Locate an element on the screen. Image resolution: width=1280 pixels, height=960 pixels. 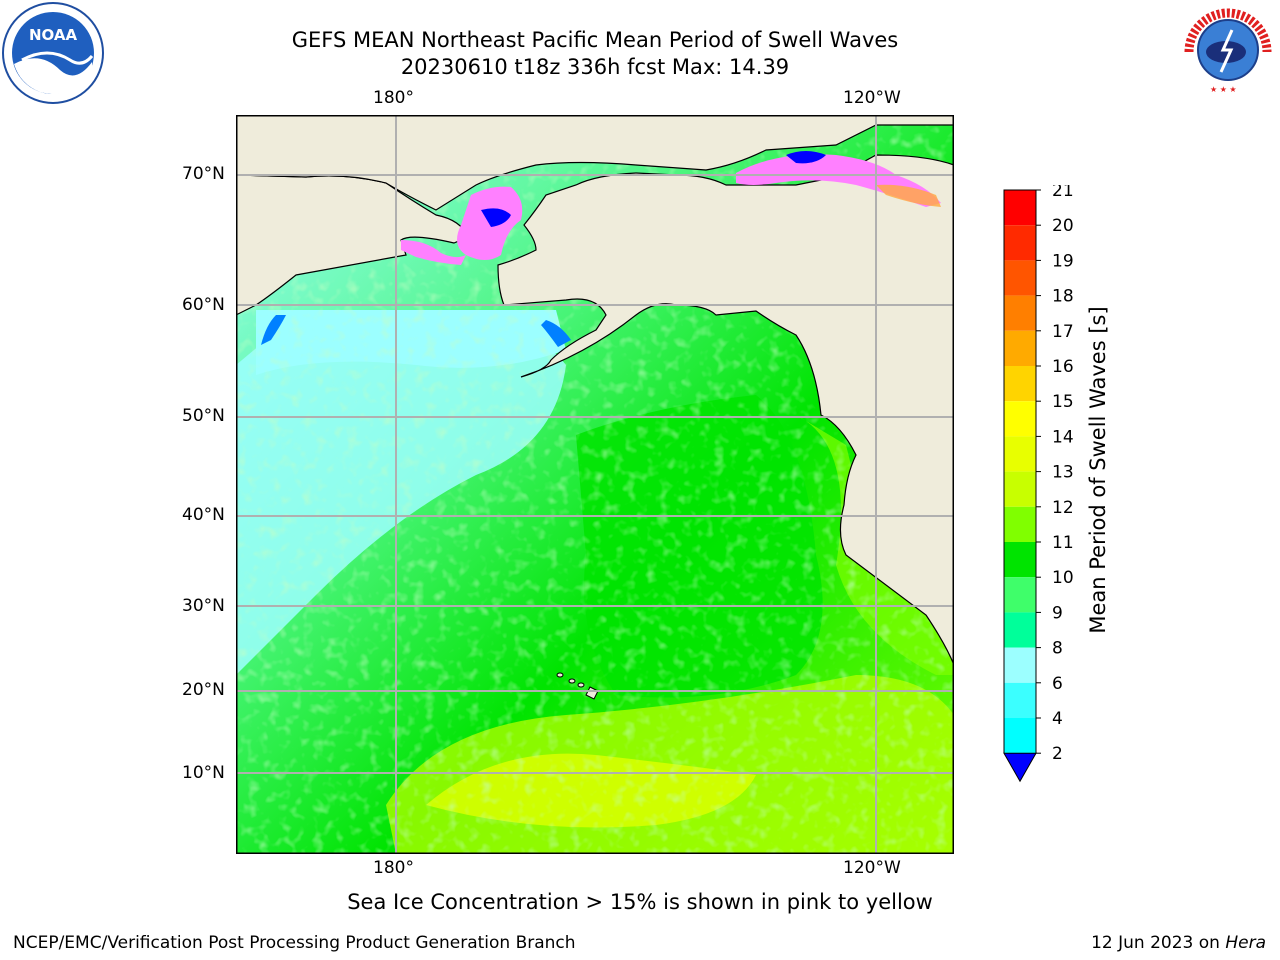
footer-host: Hera is located at coordinates (1245, 943).